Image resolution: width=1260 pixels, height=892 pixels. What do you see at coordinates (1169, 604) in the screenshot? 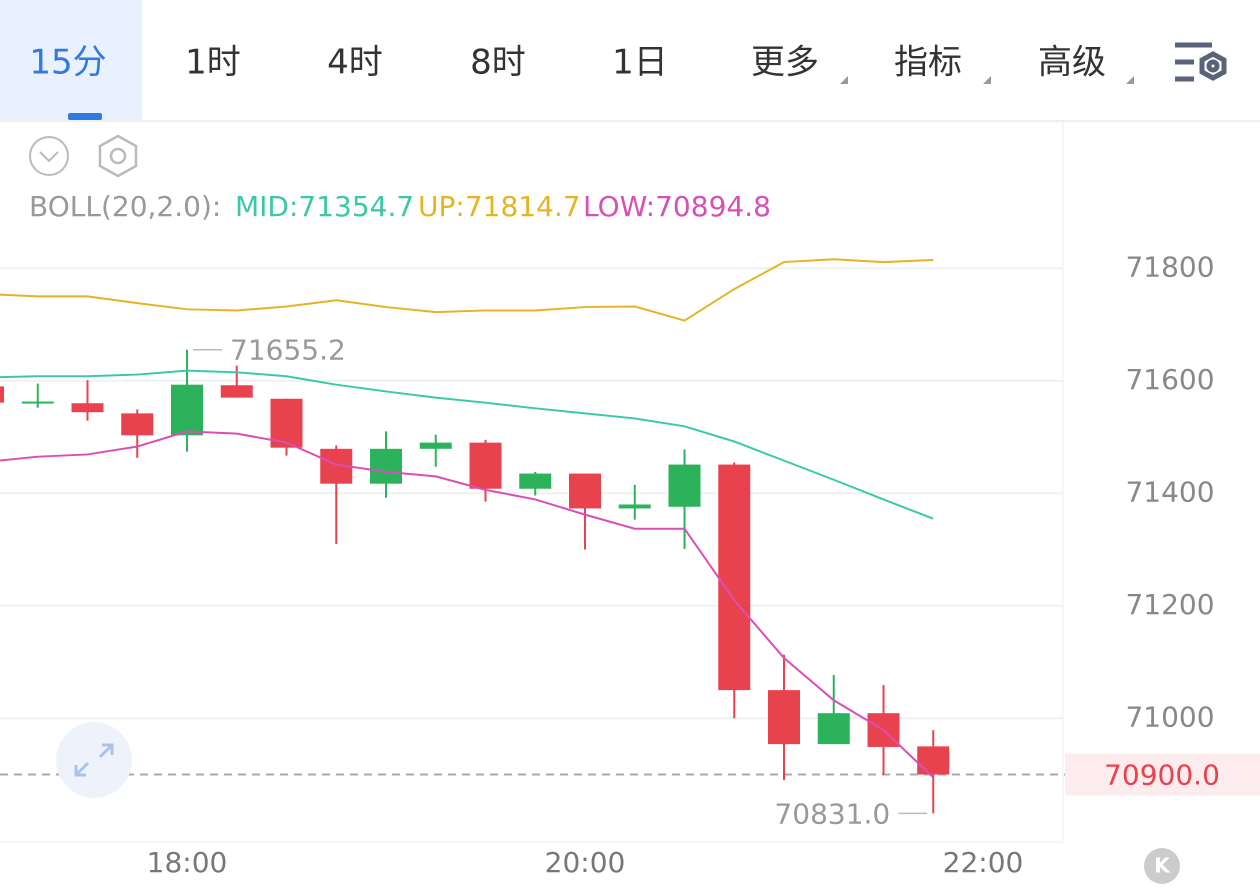
I see `y-tick-label: 71200` at bounding box center [1169, 604].